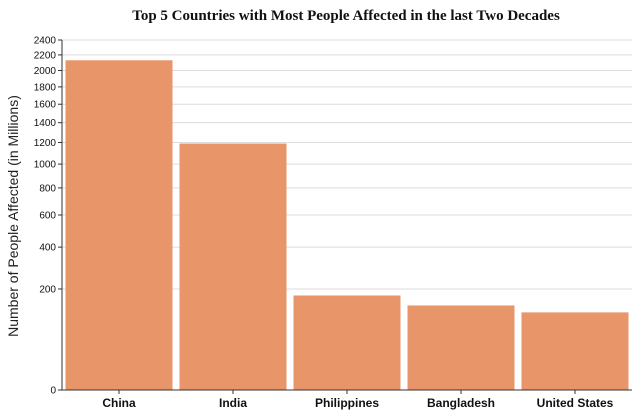 This screenshot has height=413, width=637. Describe the element at coordinates (45, 87) in the screenshot. I see `y-tick-label: 1800` at that location.